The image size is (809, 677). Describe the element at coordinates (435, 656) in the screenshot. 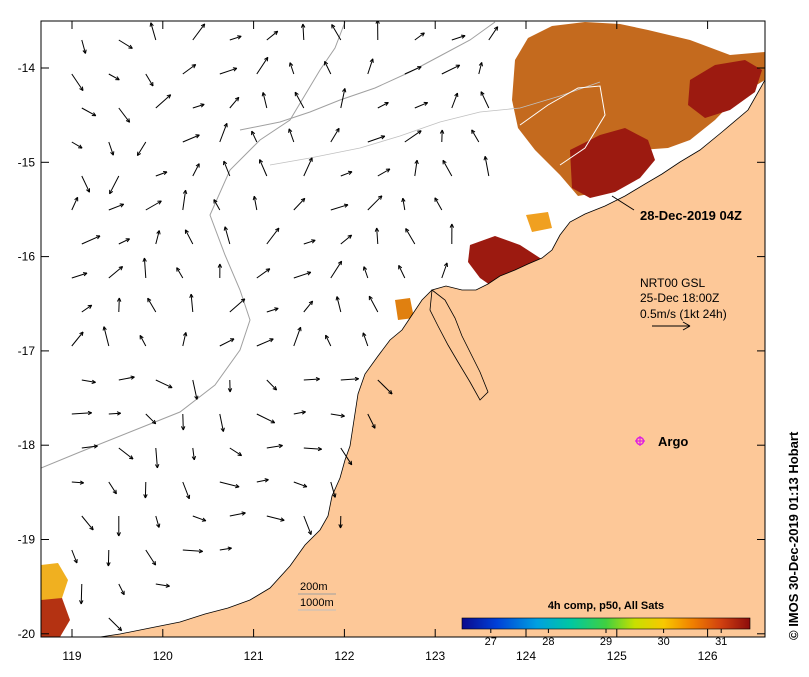

I see `lon-tick-label: 123` at that location.